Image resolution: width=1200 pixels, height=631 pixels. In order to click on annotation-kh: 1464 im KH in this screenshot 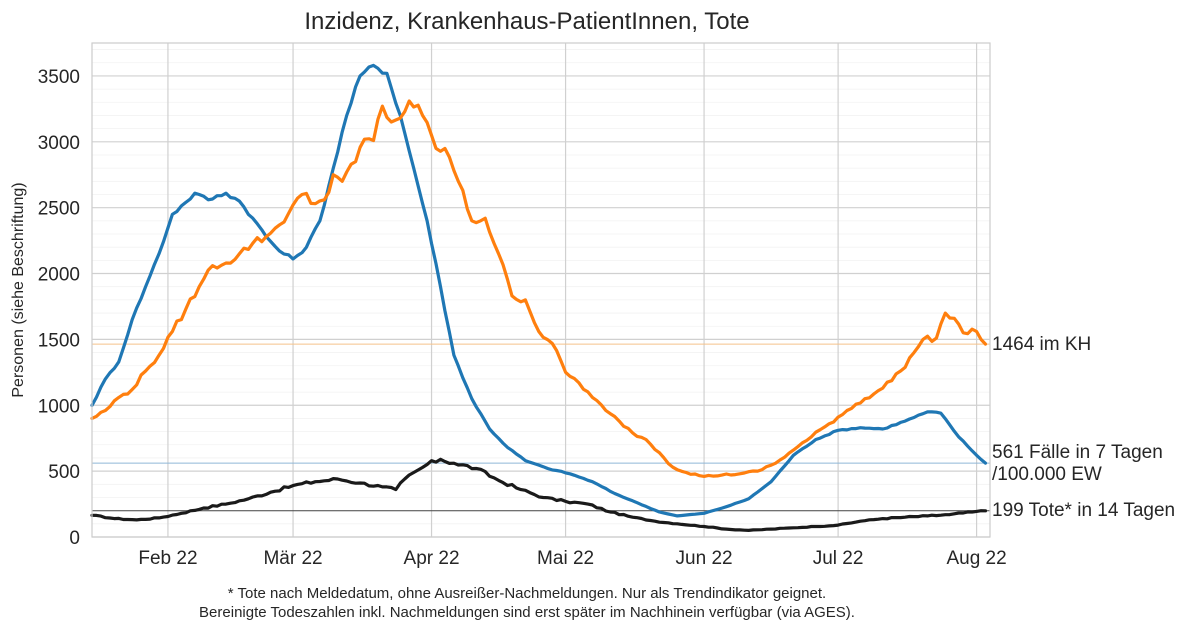, I will do `click(1041, 344)`.